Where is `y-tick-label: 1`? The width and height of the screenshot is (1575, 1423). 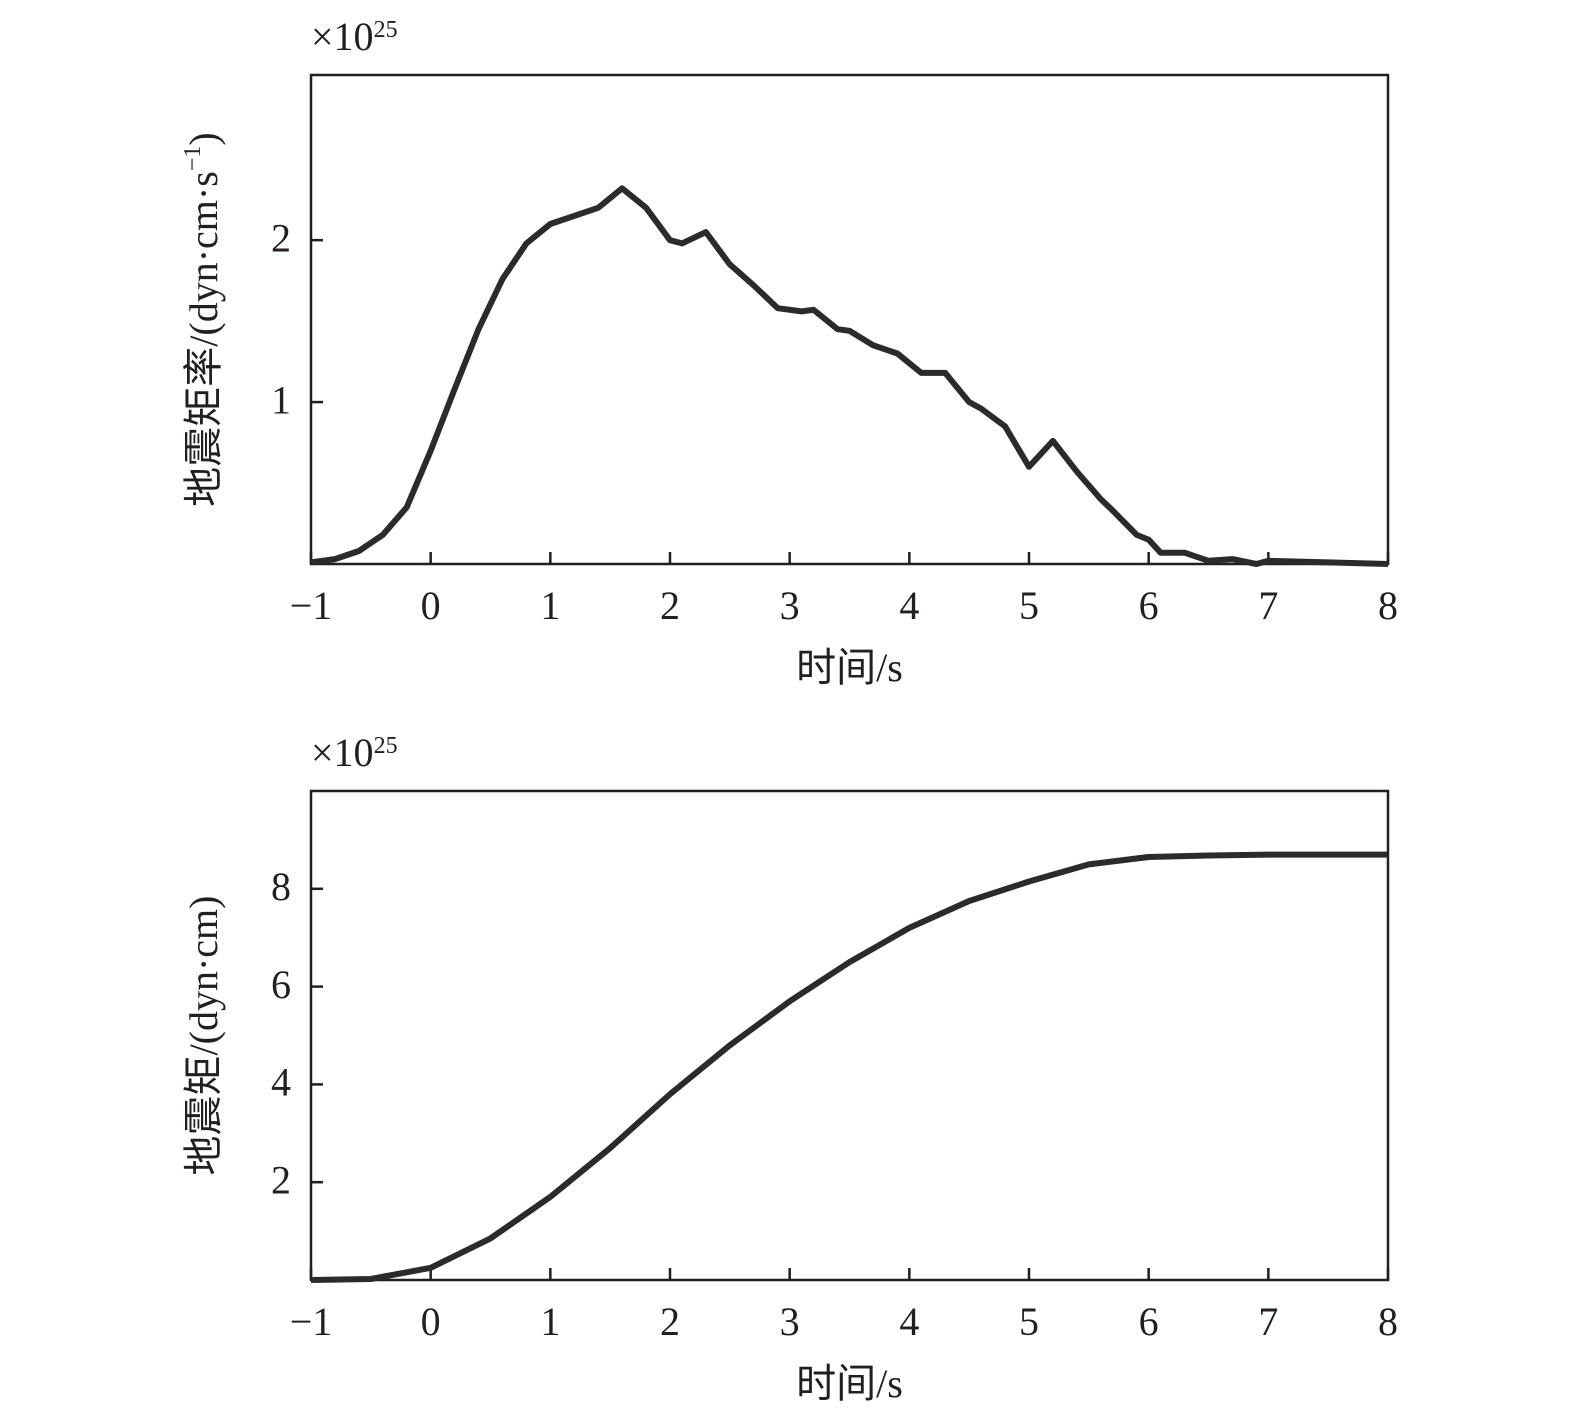
y-tick-label: 1 is located at coordinates (281, 399).